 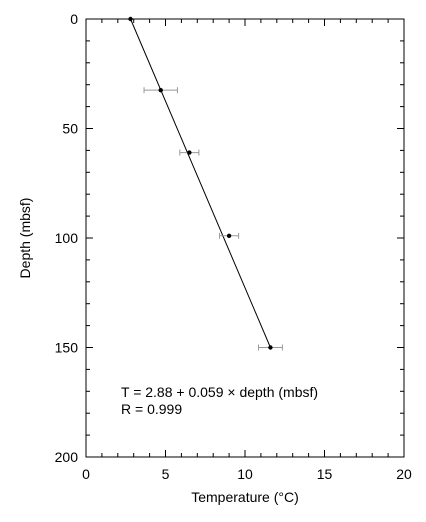 What do you see at coordinates (245, 474) in the screenshot?
I see `x-tick-label: 10` at bounding box center [245, 474].